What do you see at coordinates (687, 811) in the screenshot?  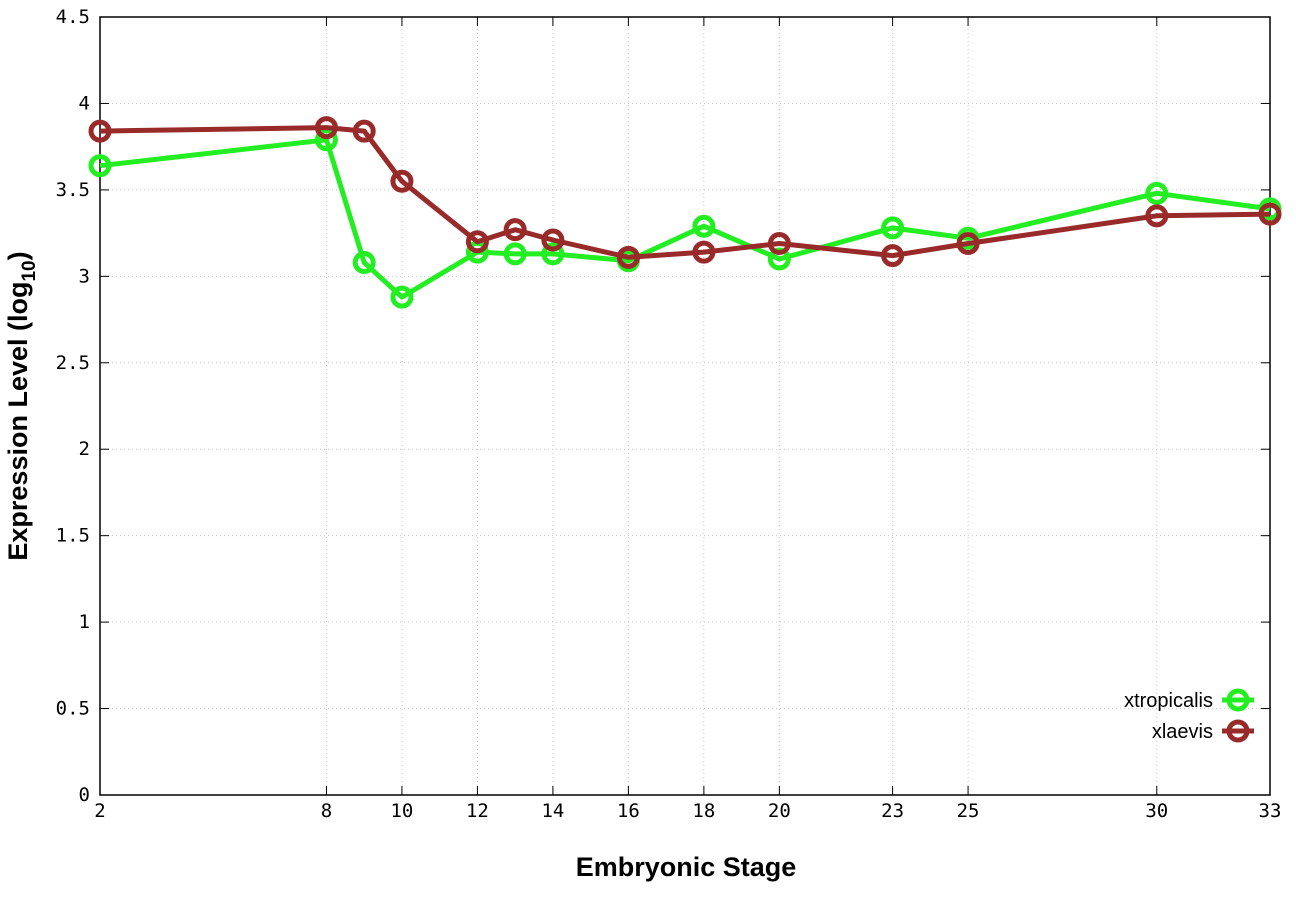 I see `x-tick-labels: 2 8 10 12 14 16 18 20 23 25 30 33` at bounding box center [687, 811].